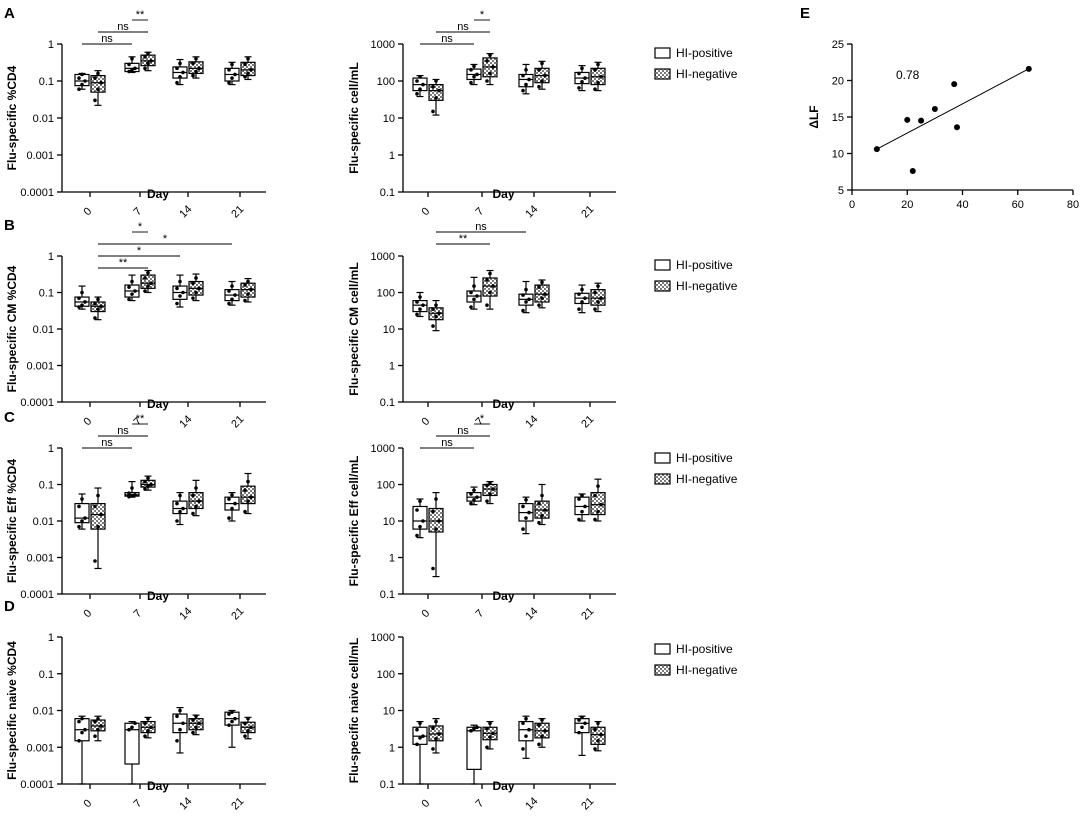 This screenshot has height=832, width=1084. I want to click on y-axis-title: Flu-specific CM %CD4, so click(12, 328).